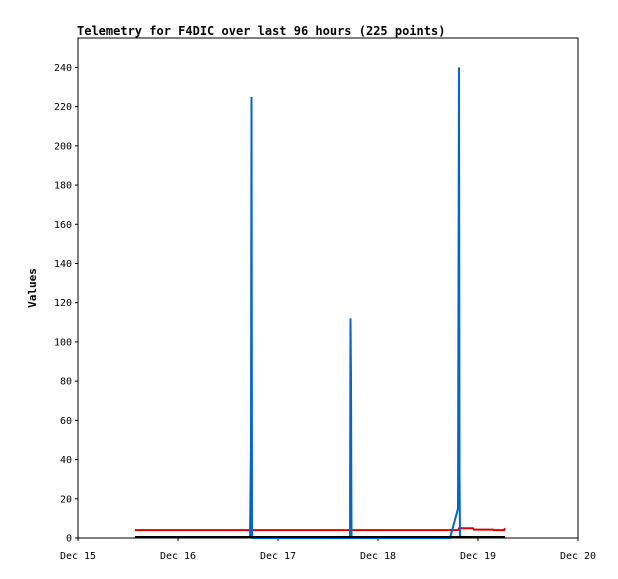  What do you see at coordinates (63, 68) in the screenshot?
I see `y-tick-label: 240` at bounding box center [63, 68].